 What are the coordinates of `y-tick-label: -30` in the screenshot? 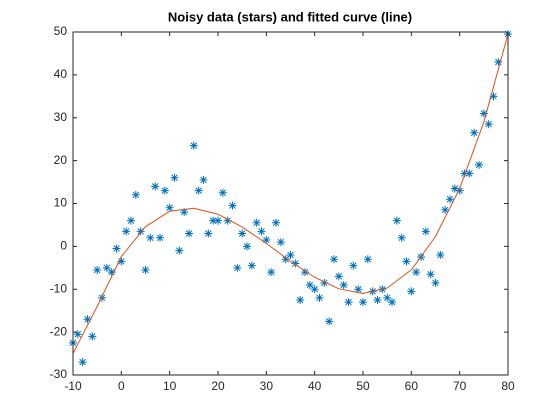 It's located at (59, 374).